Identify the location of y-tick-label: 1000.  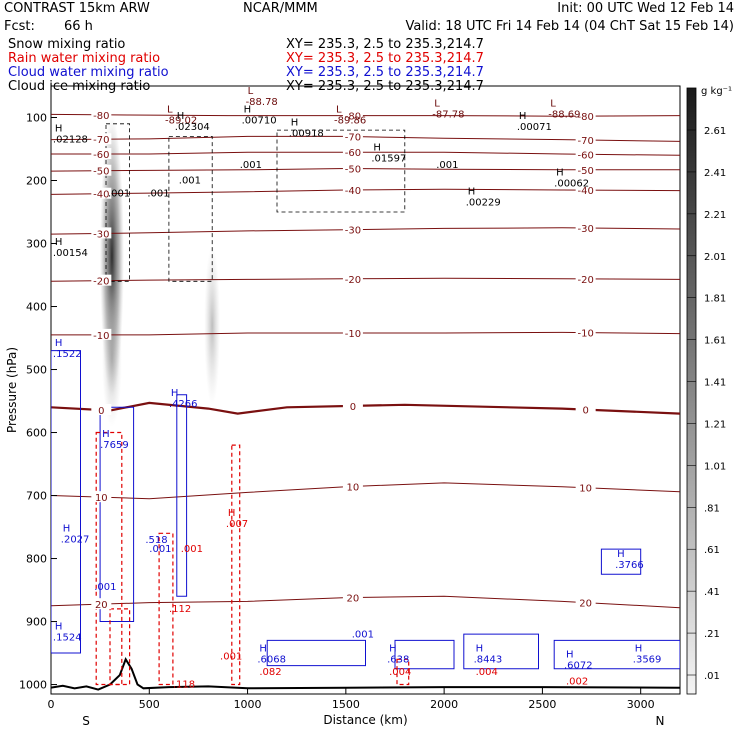
(33, 685).